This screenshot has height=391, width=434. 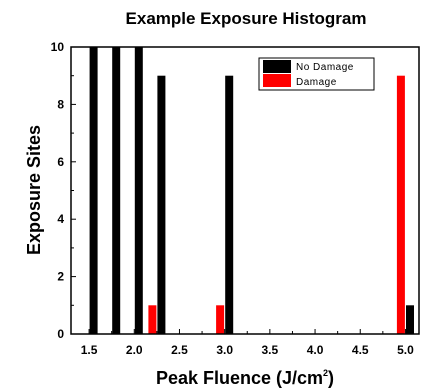 What do you see at coordinates (270, 350) in the screenshot?
I see `x-tick-label-4: 3.5` at bounding box center [270, 350].